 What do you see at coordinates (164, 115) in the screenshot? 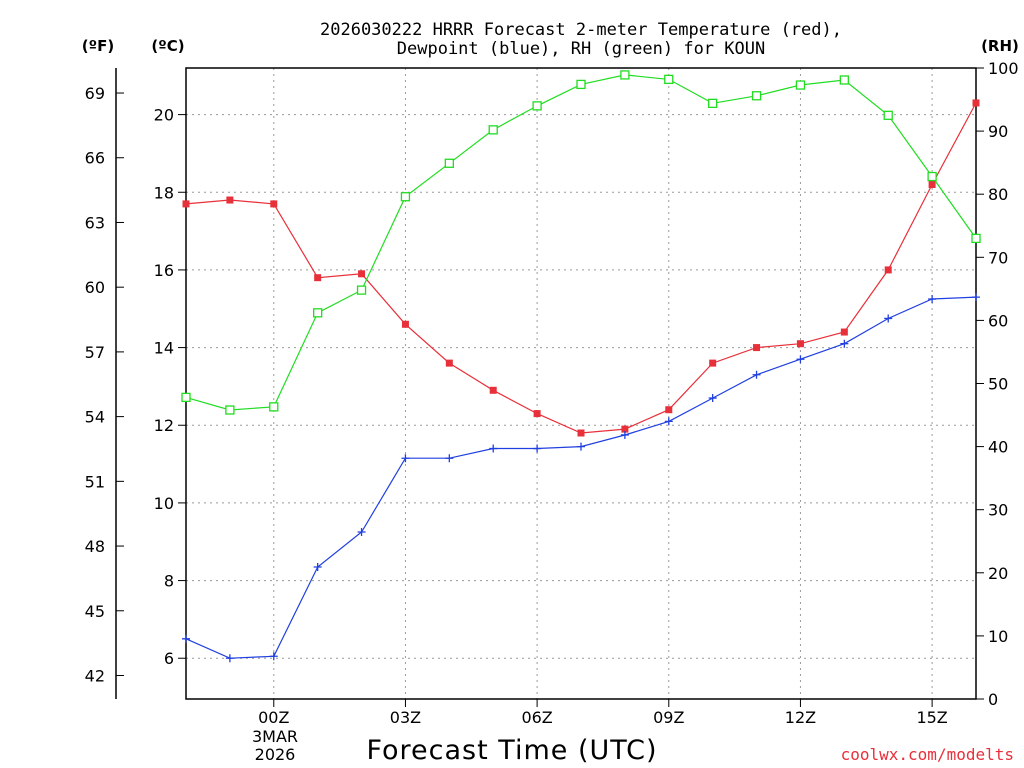
I see `celsius-tick-label: 20` at bounding box center [164, 115].